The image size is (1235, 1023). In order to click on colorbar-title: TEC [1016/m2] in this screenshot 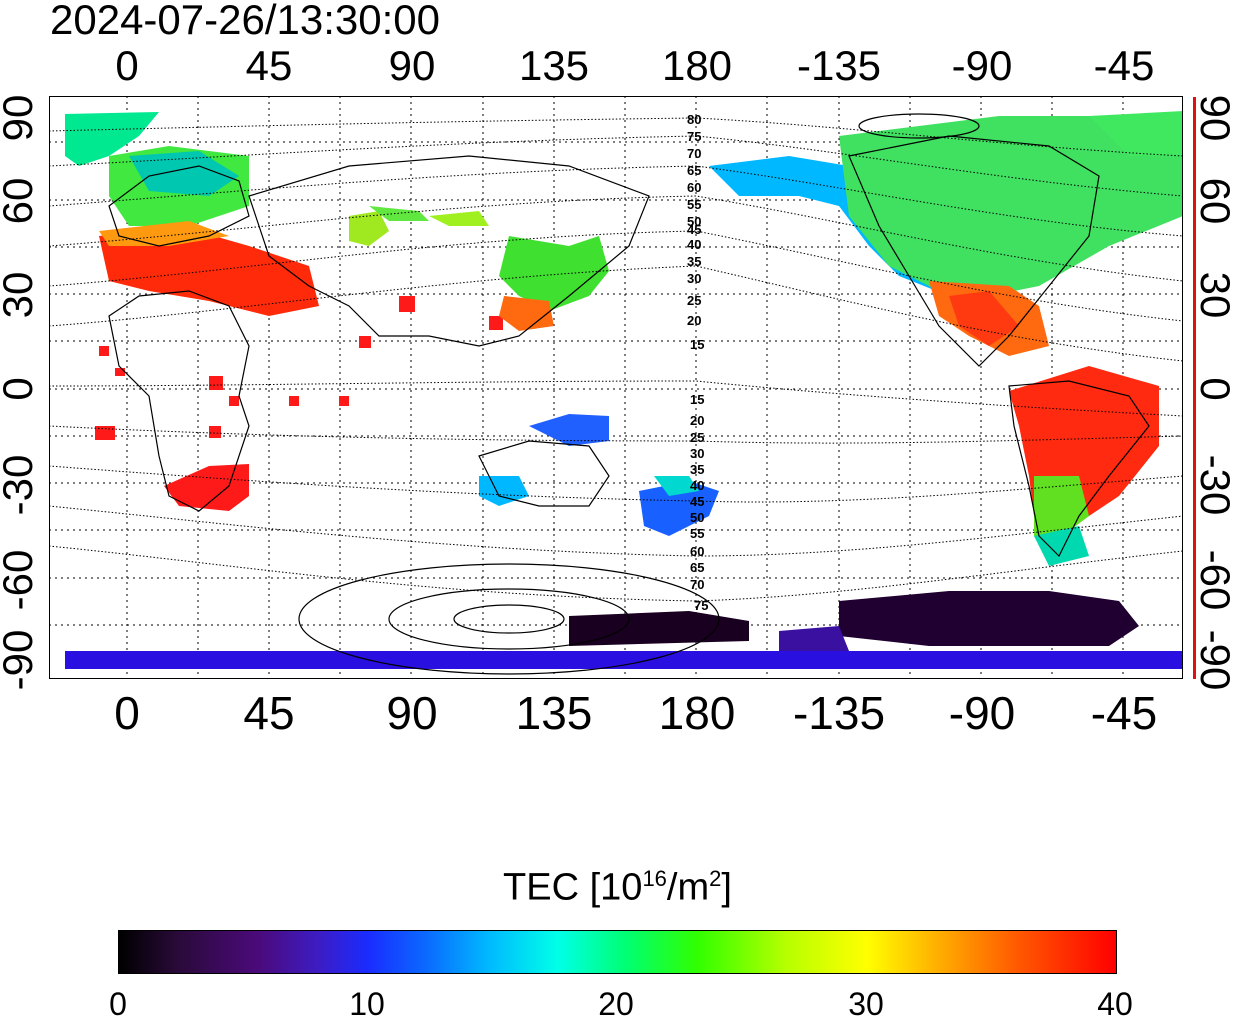, I will do `click(617, 888)`.